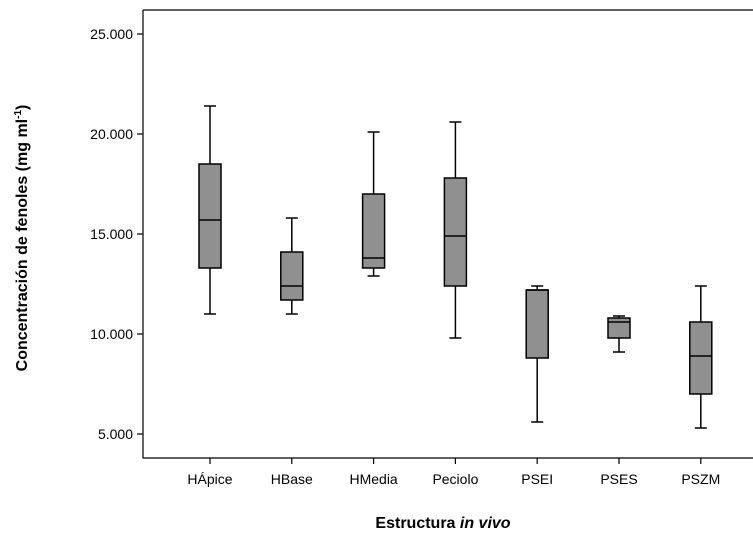 The height and width of the screenshot is (533, 753). I want to click on x-tick-label: HÁpice, so click(209, 479).